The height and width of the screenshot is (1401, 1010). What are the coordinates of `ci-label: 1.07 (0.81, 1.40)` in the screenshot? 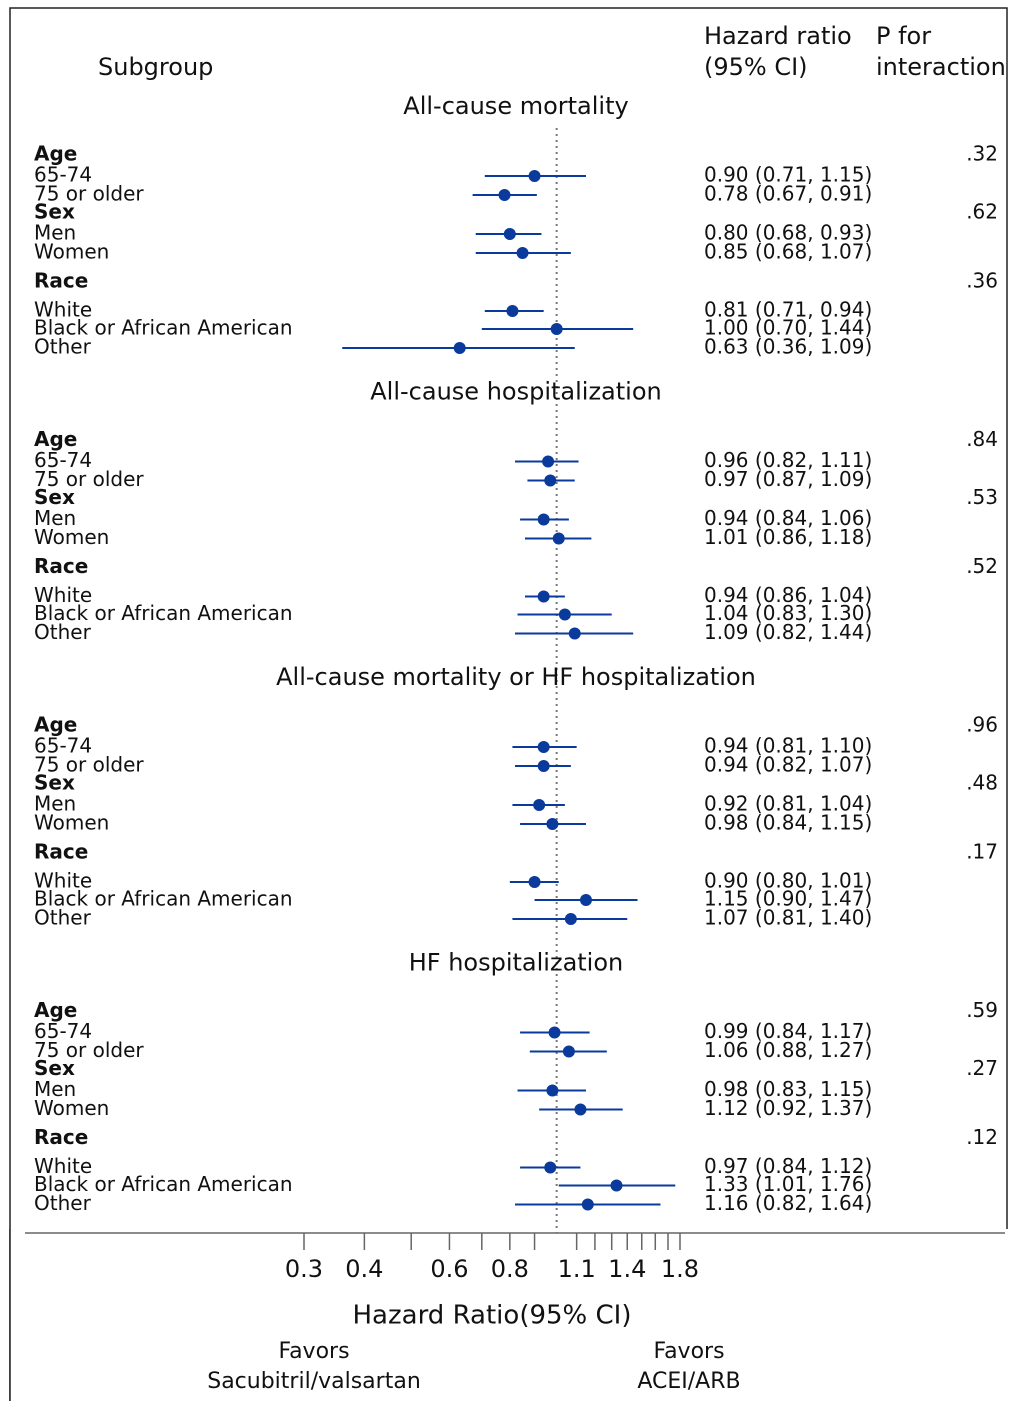 It's located at (788, 918).